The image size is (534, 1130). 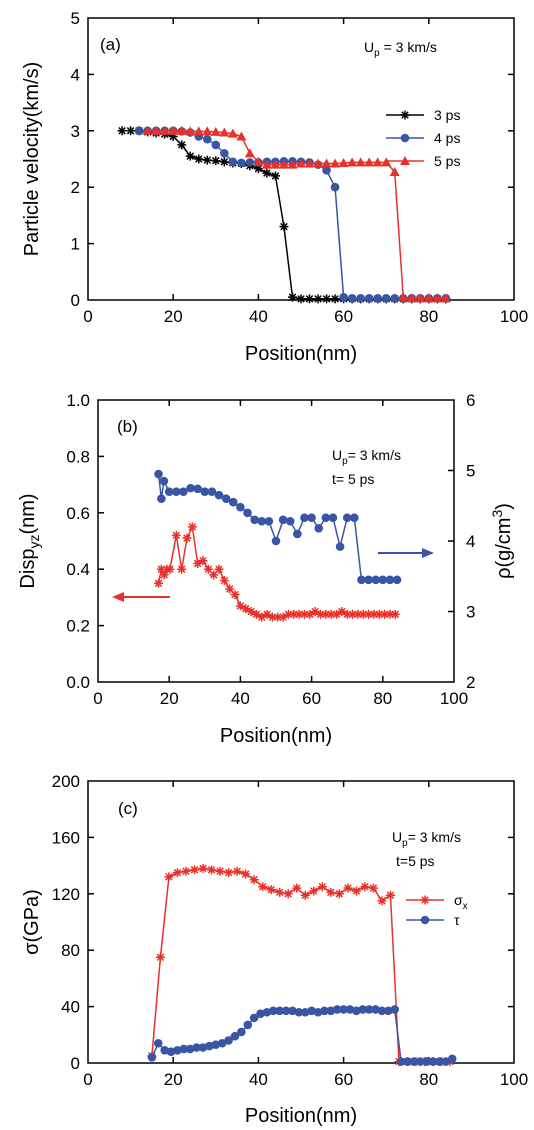 I want to click on legend-a-label-3ps: 3 ps, so click(x=447, y=115).